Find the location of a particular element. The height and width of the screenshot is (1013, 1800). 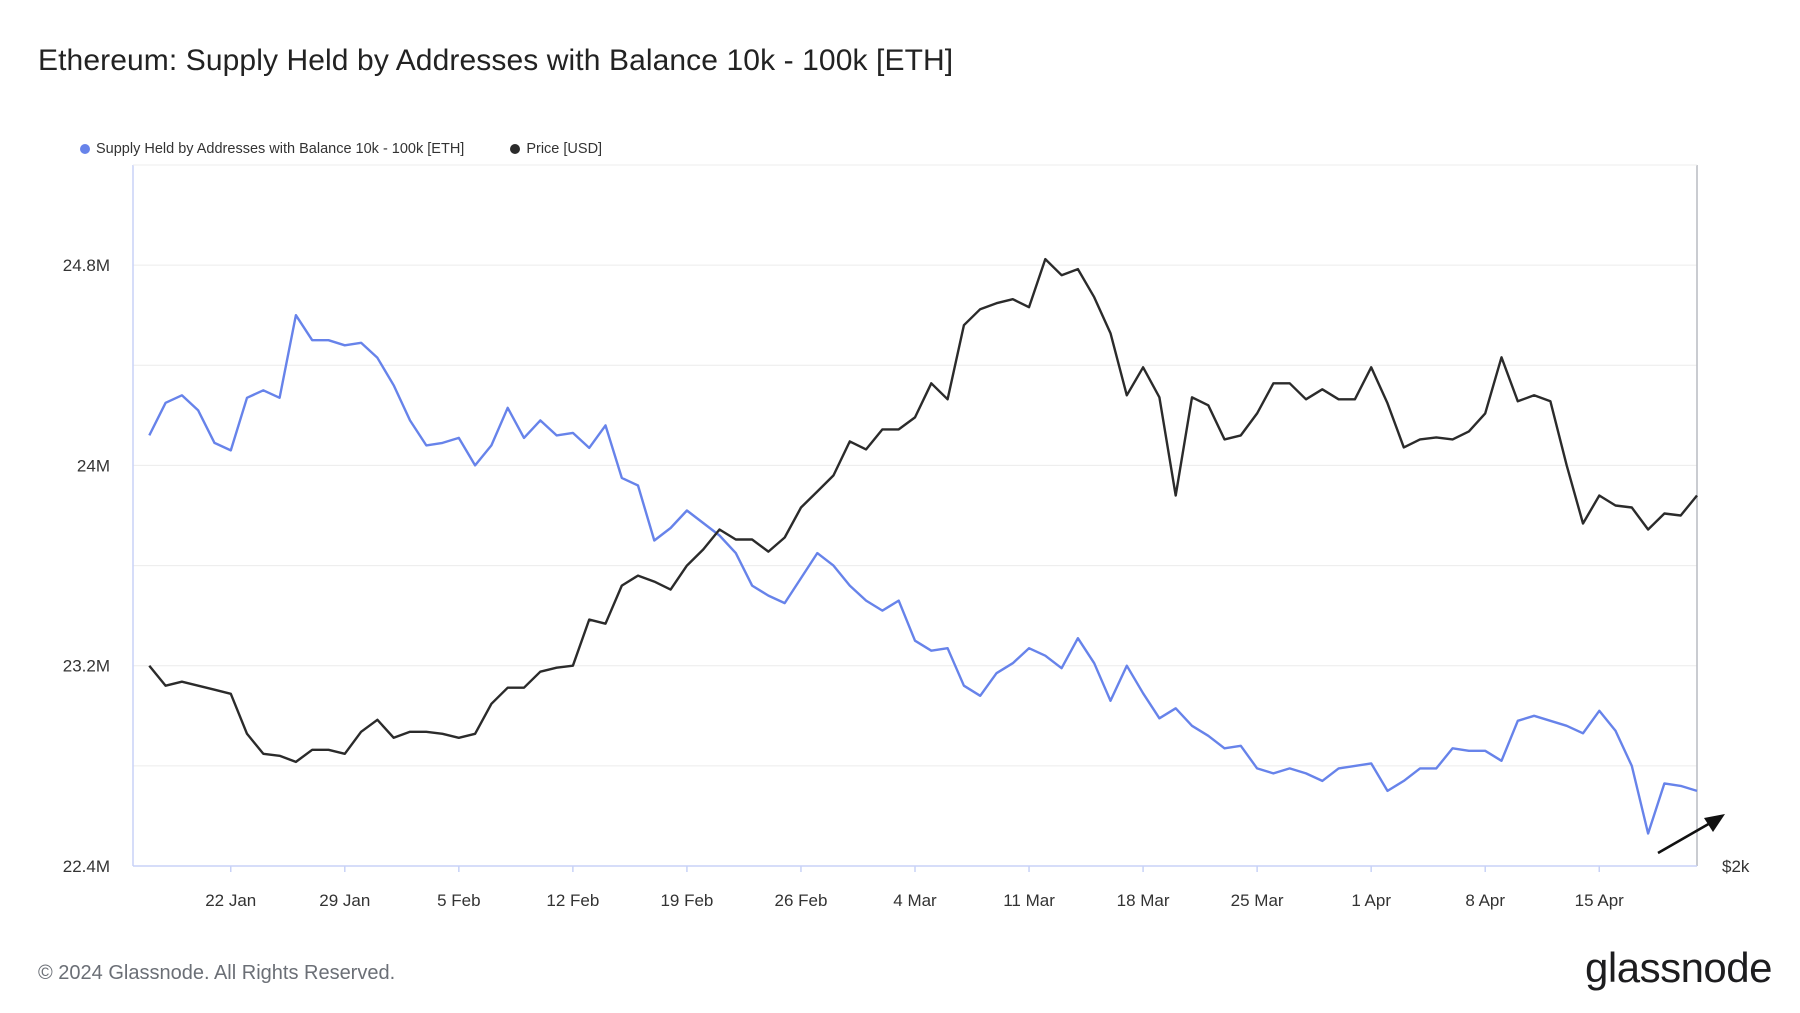

x-tick-label: 12 Feb is located at coordinates (572, 900).